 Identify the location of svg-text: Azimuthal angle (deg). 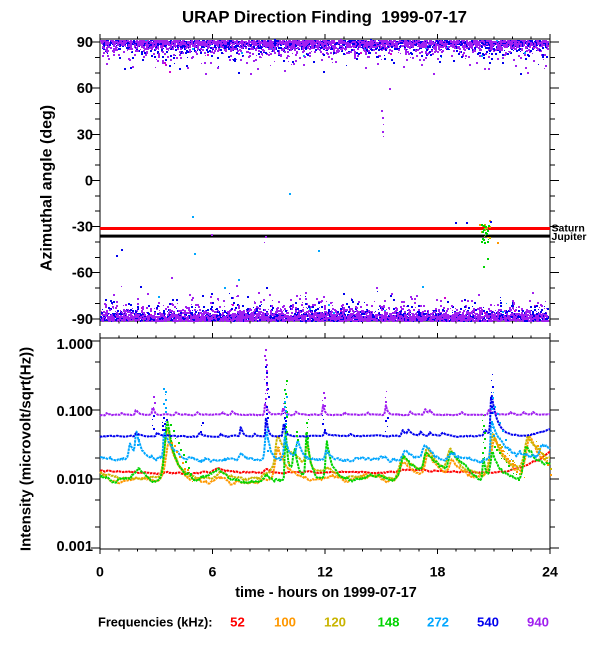
(47, 188).